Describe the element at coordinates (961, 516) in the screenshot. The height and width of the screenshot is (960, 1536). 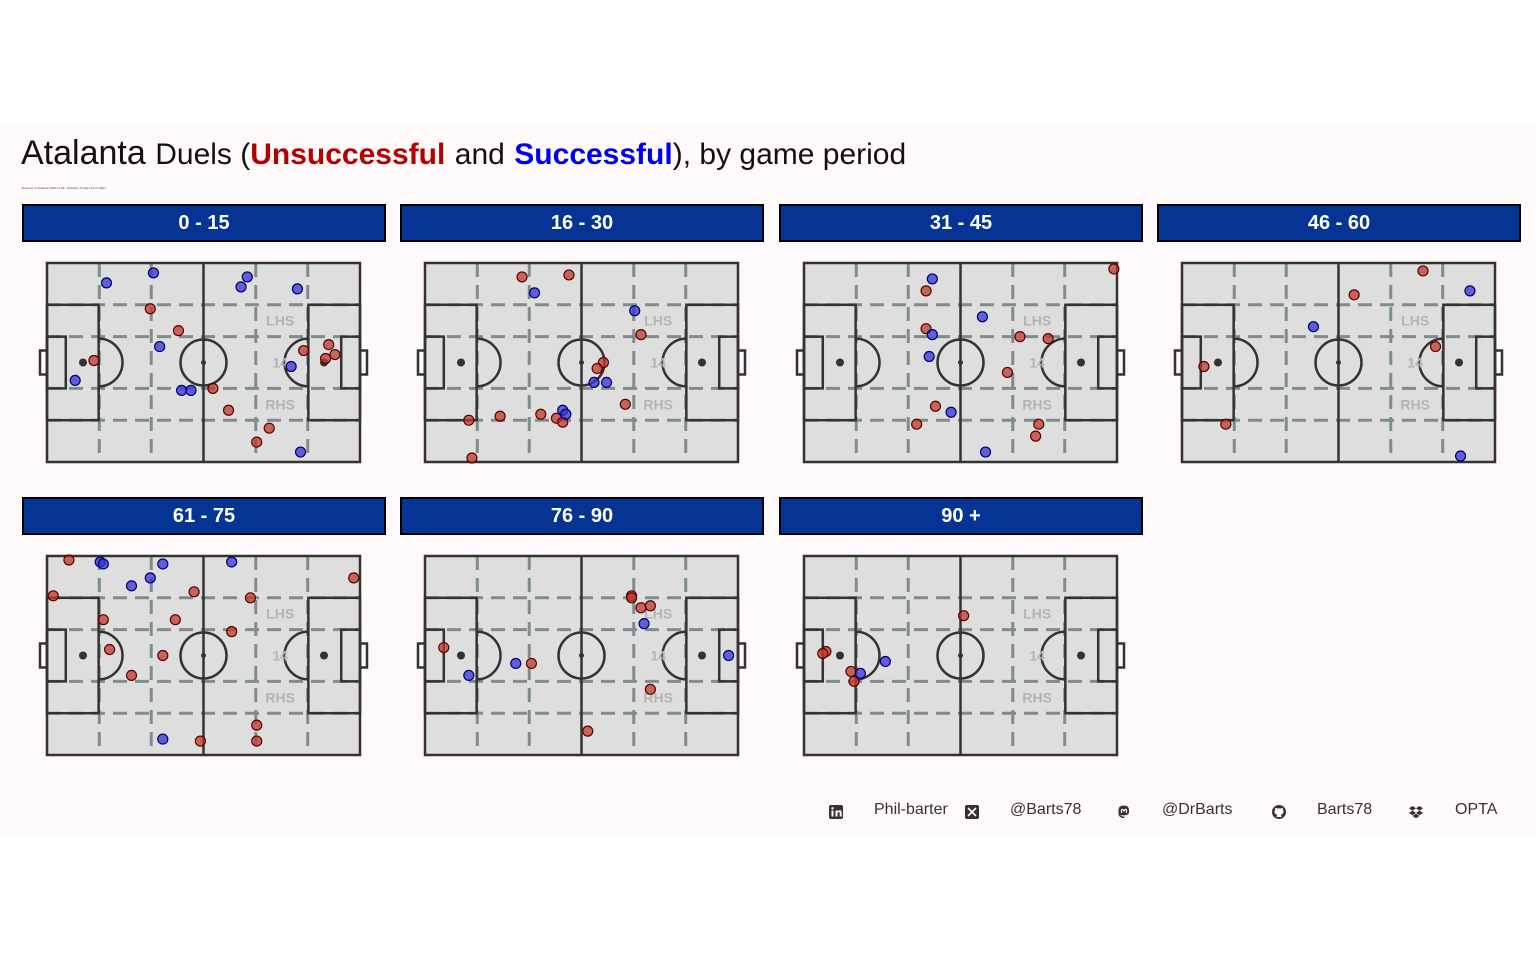
I see `facet-strip: 90 +` at that location.